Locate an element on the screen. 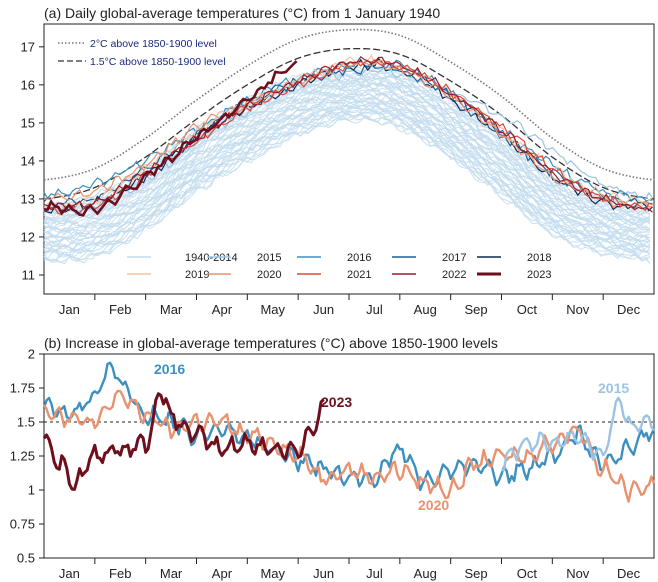 The height and width of the screenshot is (582, 658). panel-b-x-axis: Jan Feb Mar Apr May Jun Jul Aug Sep Oct Nov Dec is located at coordinates (350, 569).